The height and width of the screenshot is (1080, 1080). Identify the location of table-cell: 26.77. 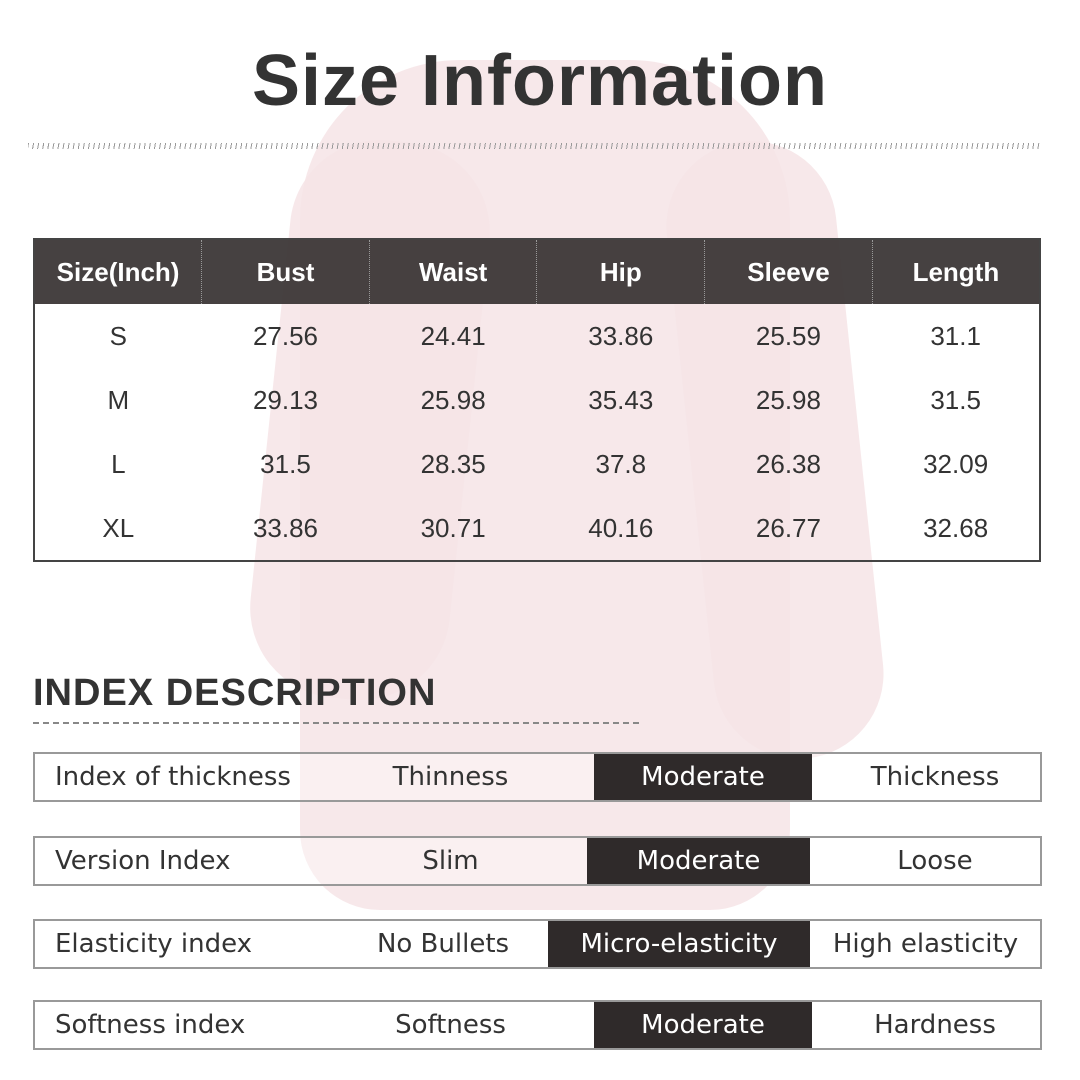
(788, 527).